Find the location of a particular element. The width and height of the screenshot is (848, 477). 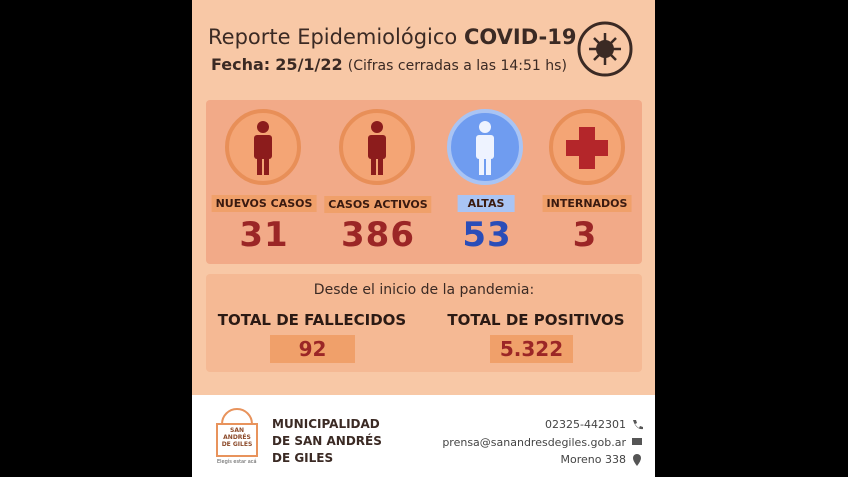

address: Moreno 338 is located at coordinates (593, 459).